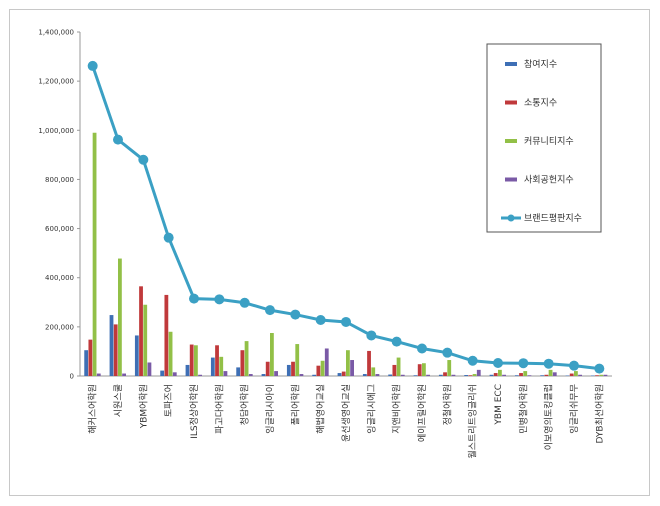 Image resolution: width=660 pixels, height=506 pixels. What do you see at coordinates (549, 180) in the screenshot?
I see `legend-label-3: 사회공헌지수` at bounding box center [549, 180].